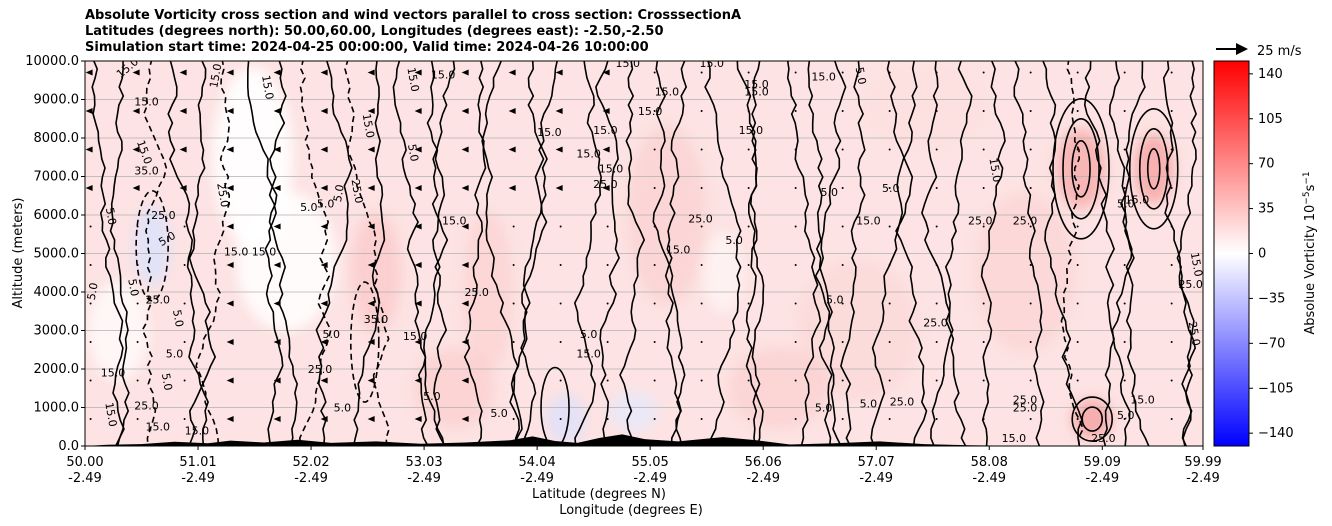 The height and width of the screenshot is (526, 1332). I want to click on colorbar-label-mid: s, so click(1310, 187).